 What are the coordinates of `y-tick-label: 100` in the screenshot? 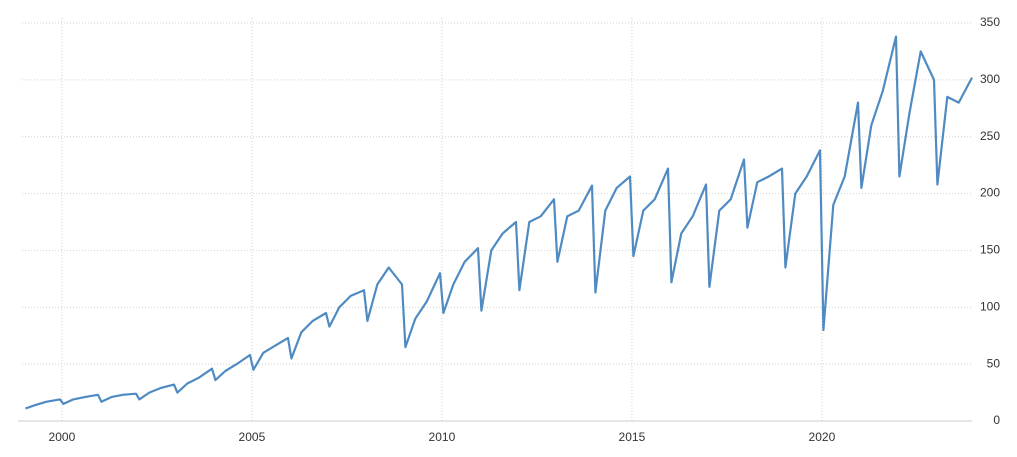 It's located at (990, 306).